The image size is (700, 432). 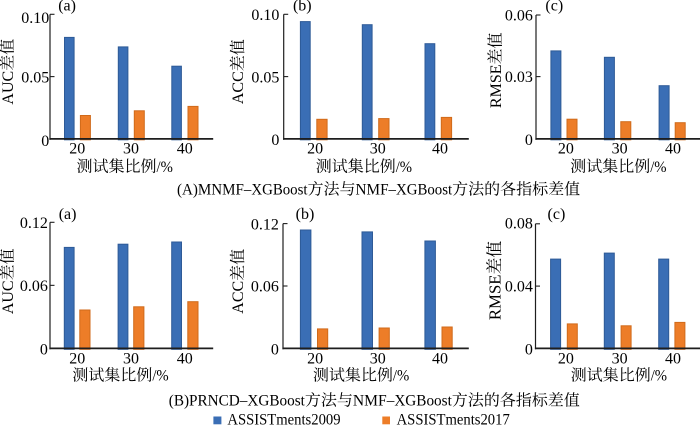 What do you see at coordinates (210, 190) in the screenshot?
I see `svg-text: (A)MNMF` at bounding box center [210, 190].